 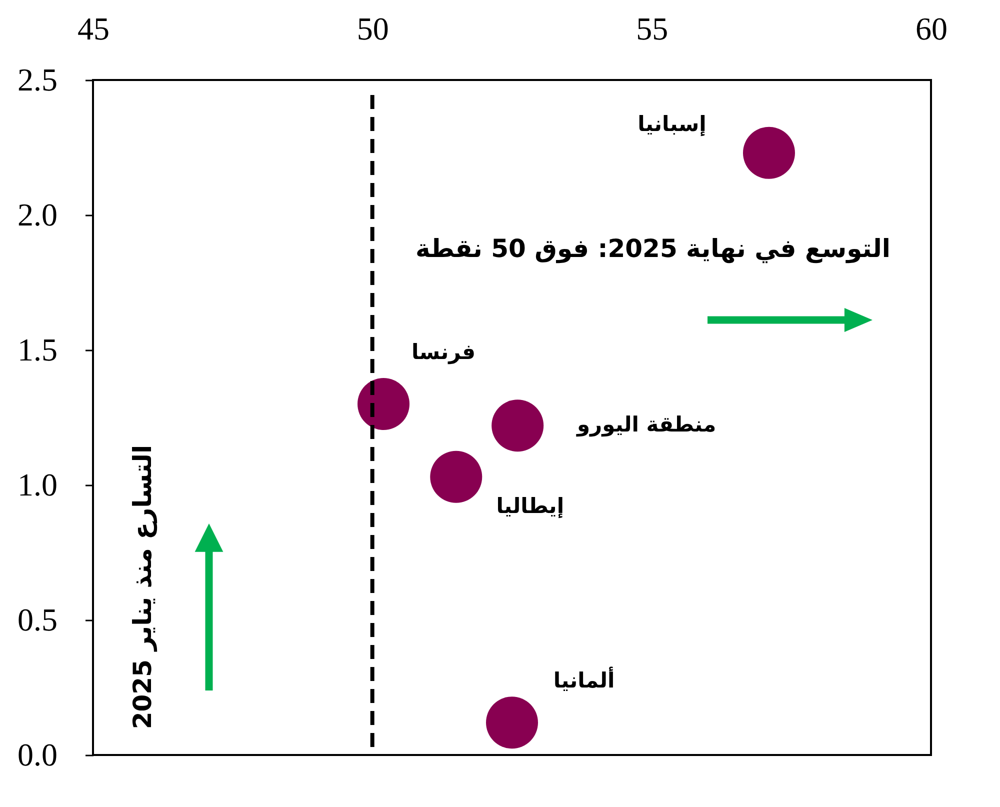 I want to click on y-tick-label: 2.5, so click(x=38, y=80).